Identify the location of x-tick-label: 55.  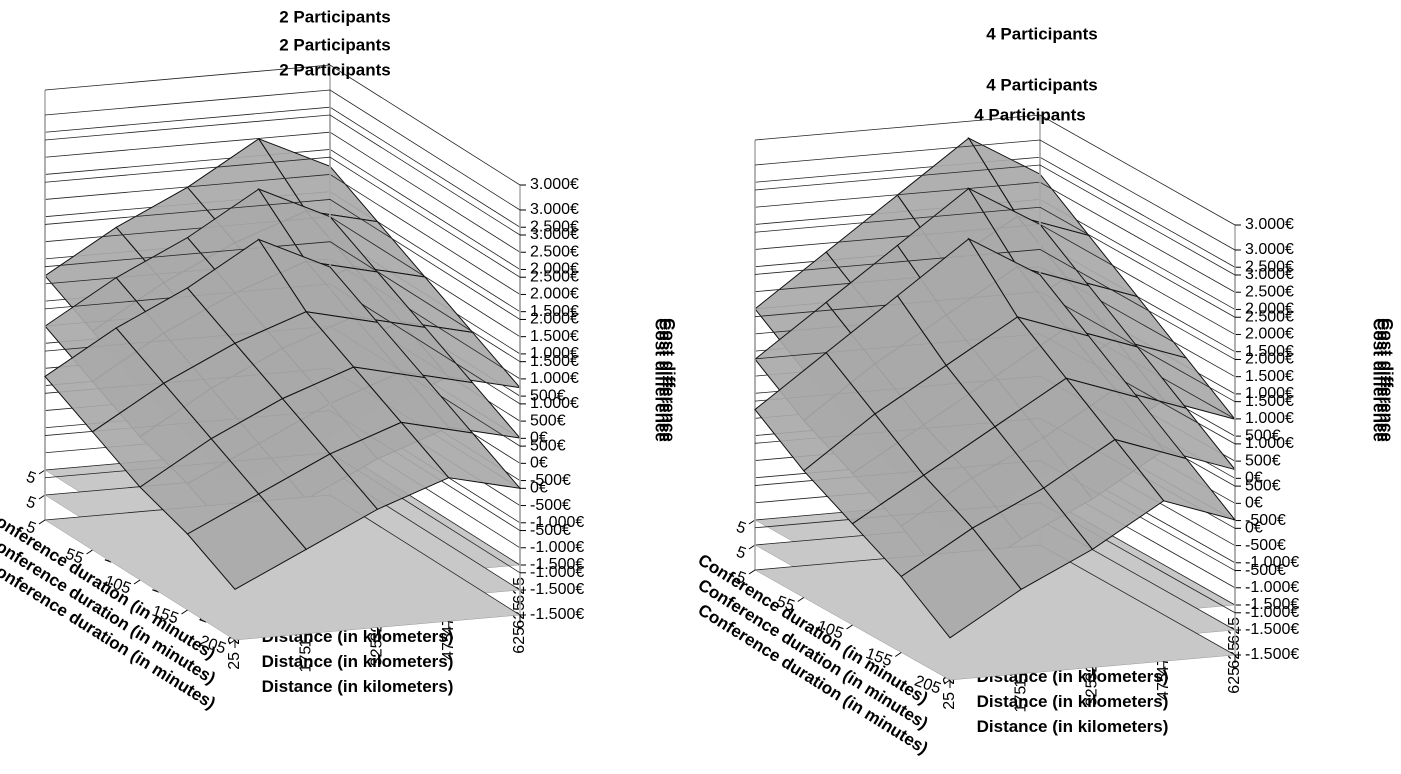
(74, 557).